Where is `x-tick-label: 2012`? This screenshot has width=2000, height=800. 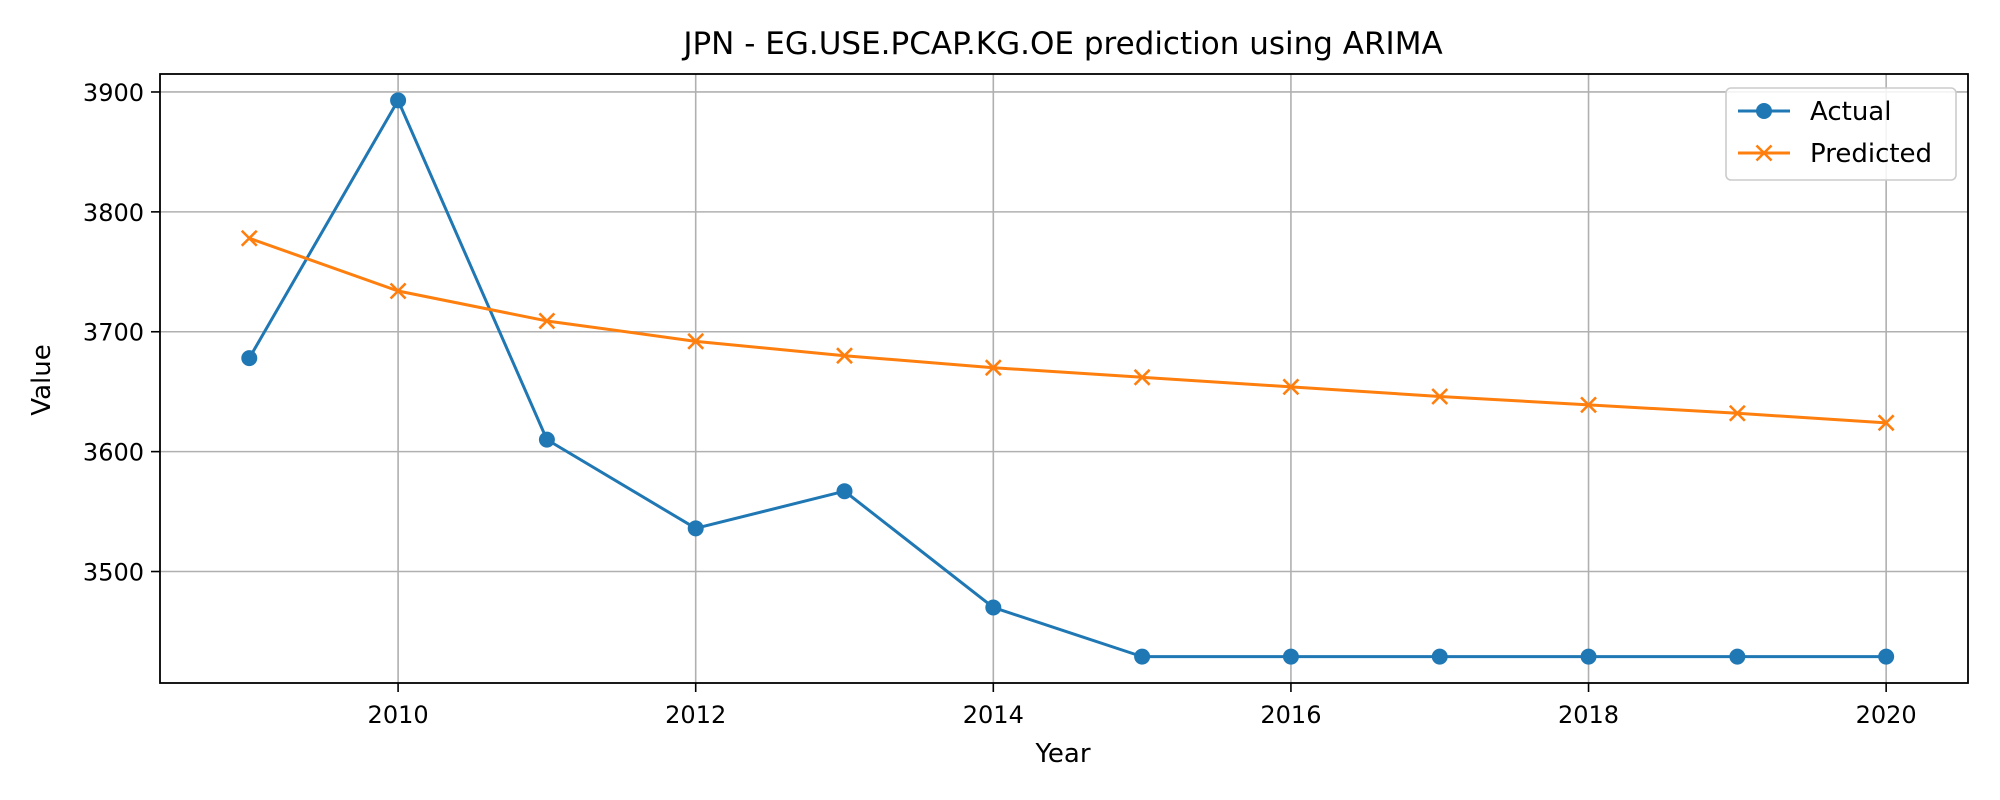 x-tick-label: 2012 is located at coordinates (695, 715).